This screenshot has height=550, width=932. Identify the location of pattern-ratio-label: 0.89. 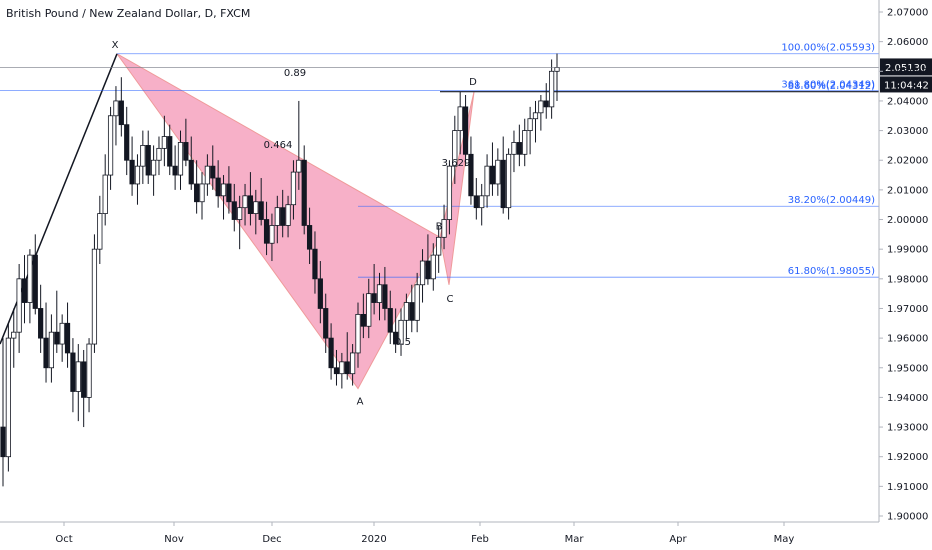
(295, 73).